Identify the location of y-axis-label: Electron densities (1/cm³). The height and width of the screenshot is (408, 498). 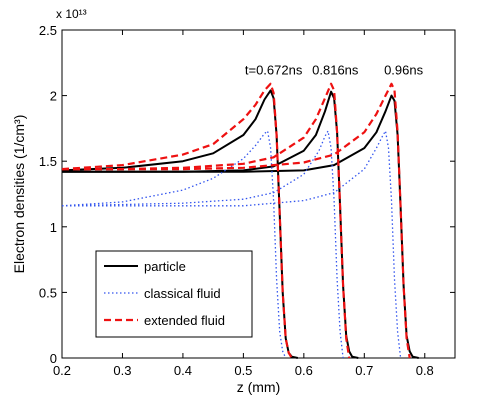
(19, 194).